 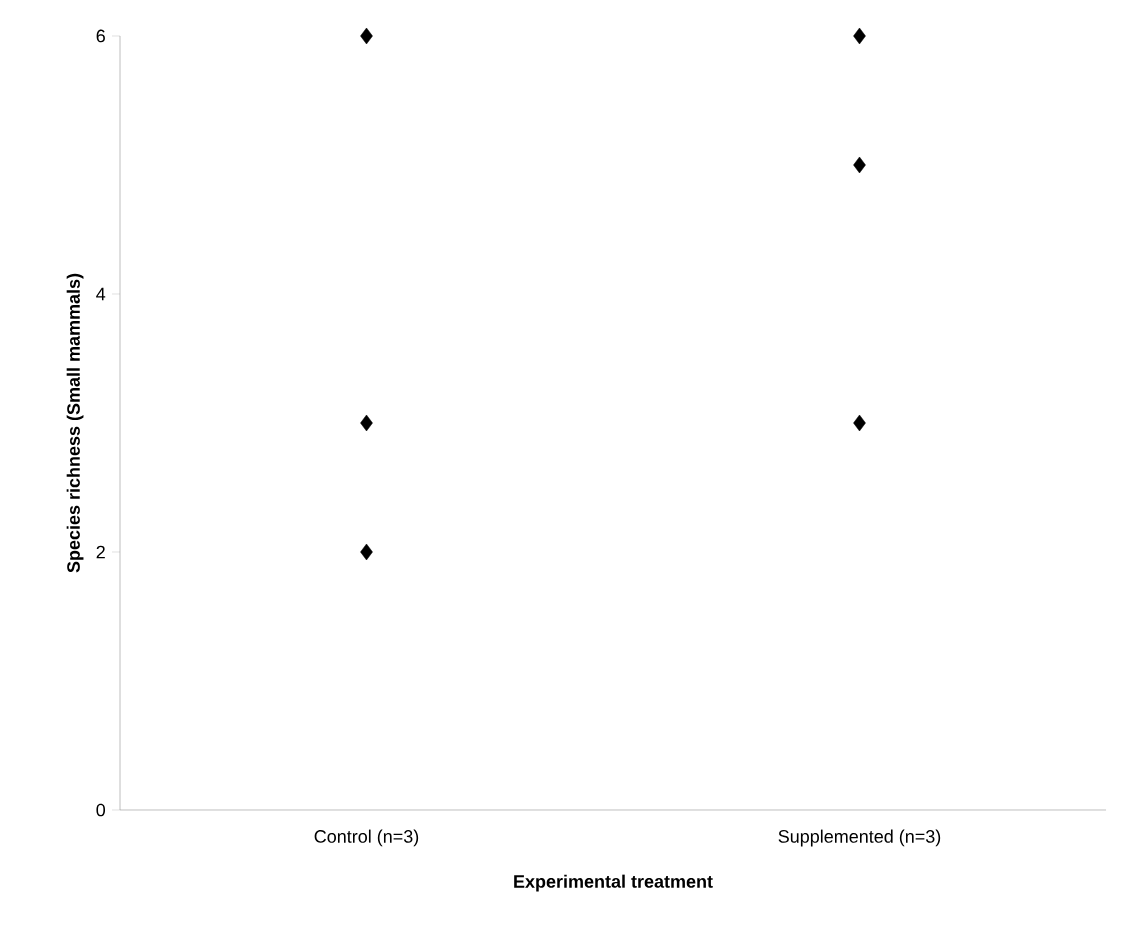 What do you see at coordinates (366, 838) in the screenshot?
I see `x-tick-label: Control (n=3)` at bounding box center [366, 838].